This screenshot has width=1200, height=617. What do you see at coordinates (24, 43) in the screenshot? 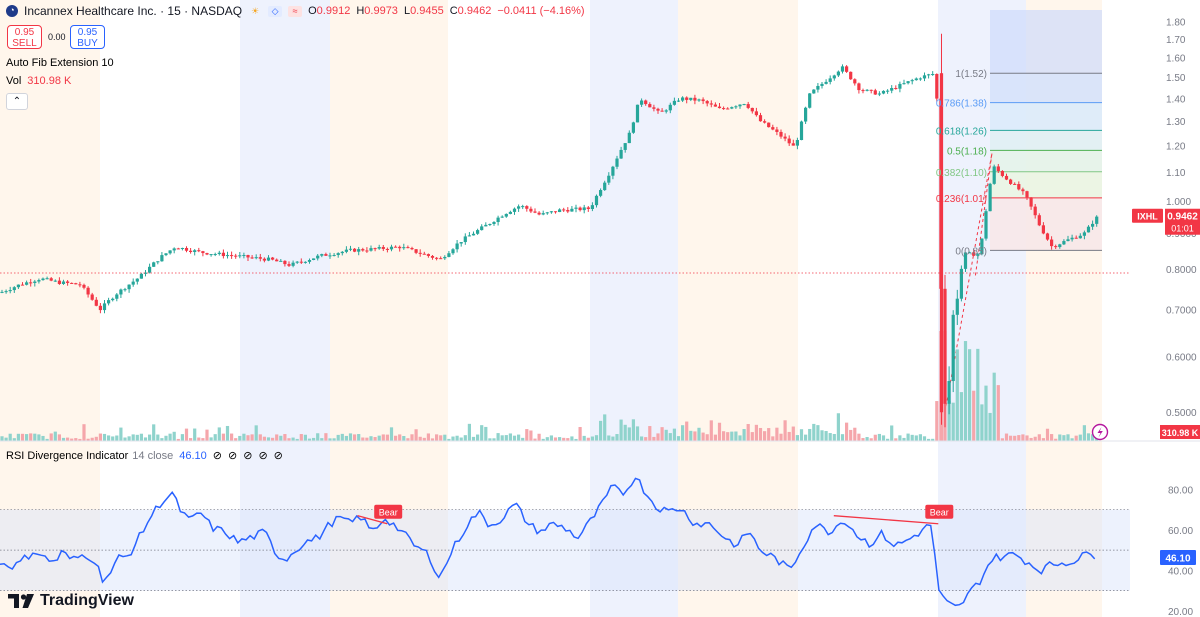
I see `sell-label: SELL` at bounding box center [24, 43].